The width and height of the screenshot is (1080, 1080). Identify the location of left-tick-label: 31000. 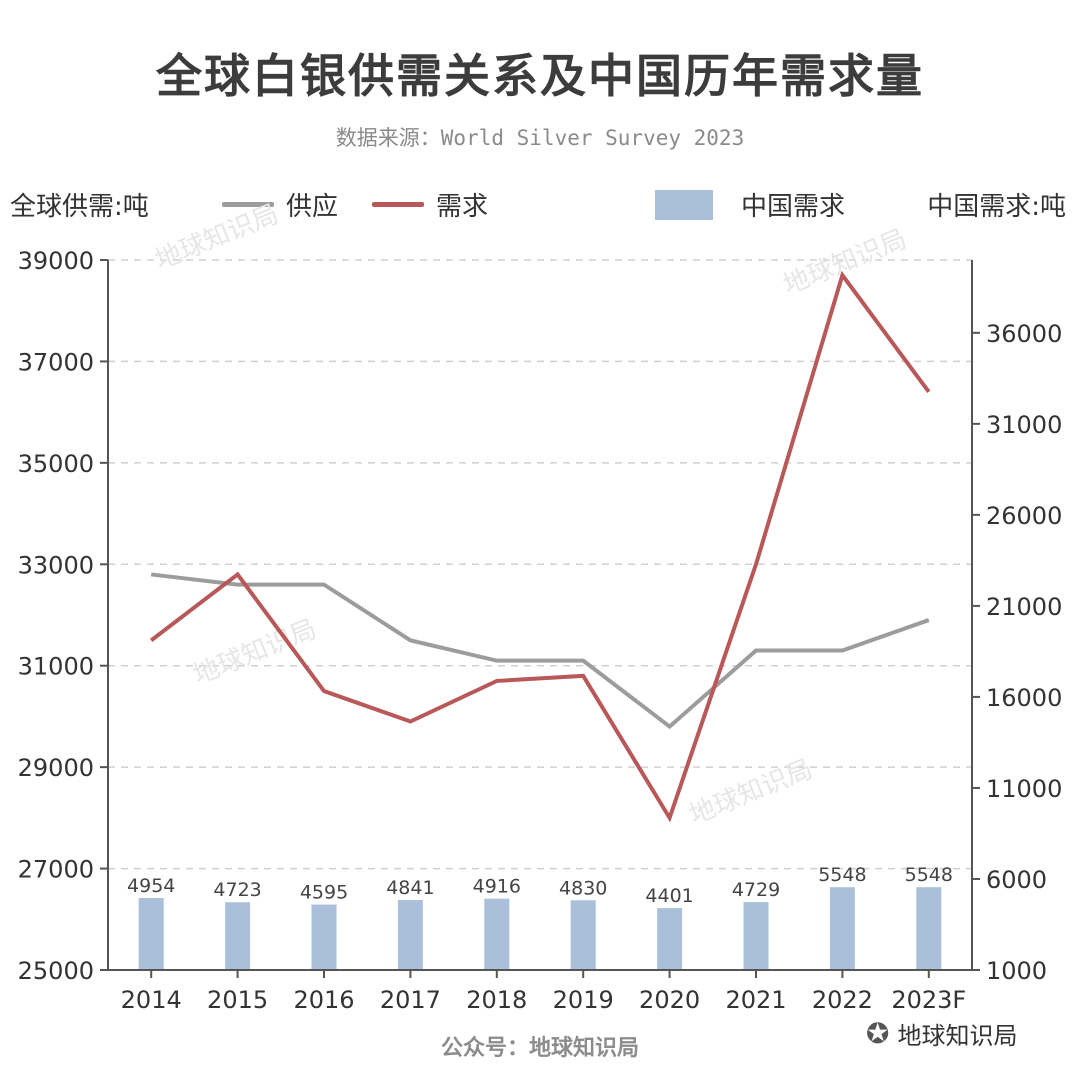
(56, 667).